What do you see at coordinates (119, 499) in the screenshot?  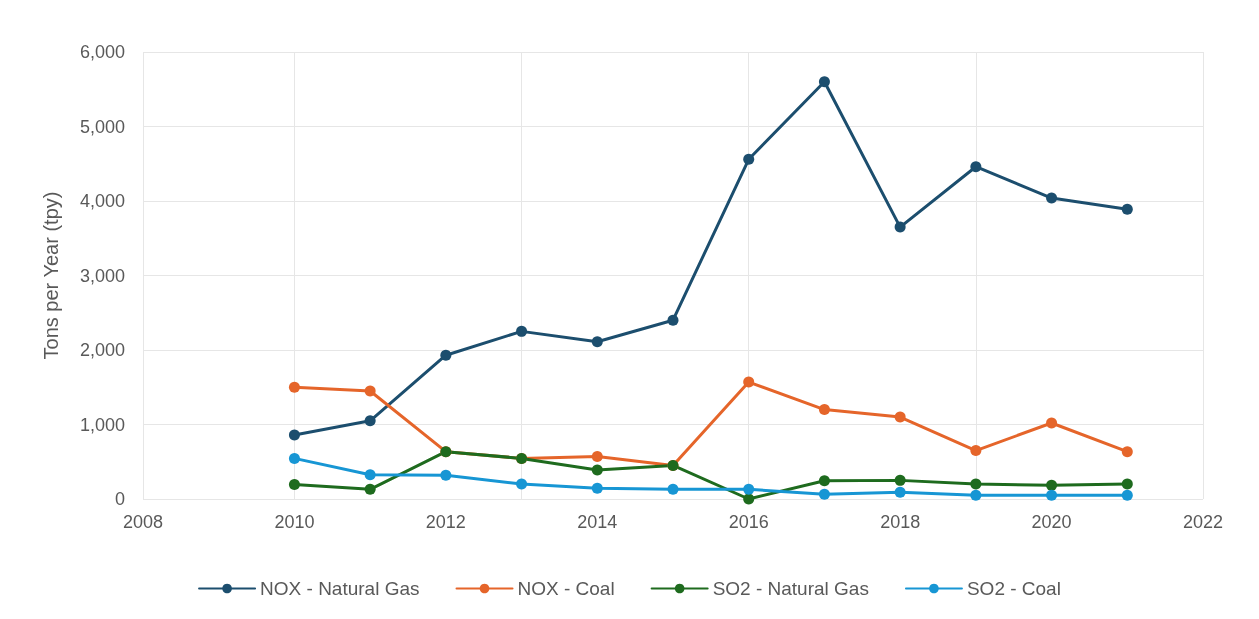 I see `y-tick-label: 0` at bounding box center [119, 499].